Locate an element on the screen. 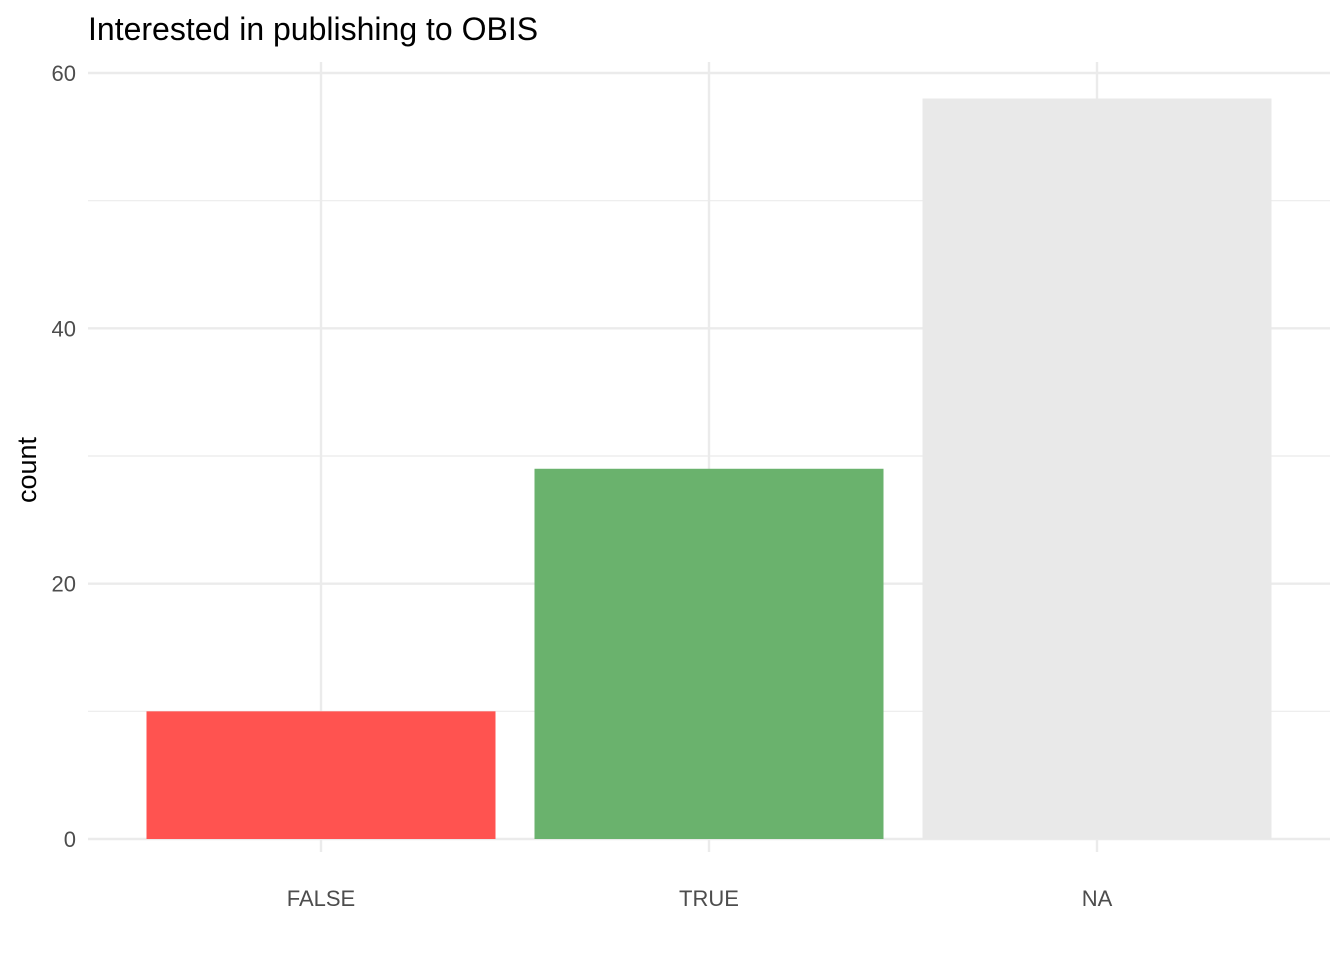 The image size is (1344, 960). y-tick-label: 0 is located at coordinates (70, 839).